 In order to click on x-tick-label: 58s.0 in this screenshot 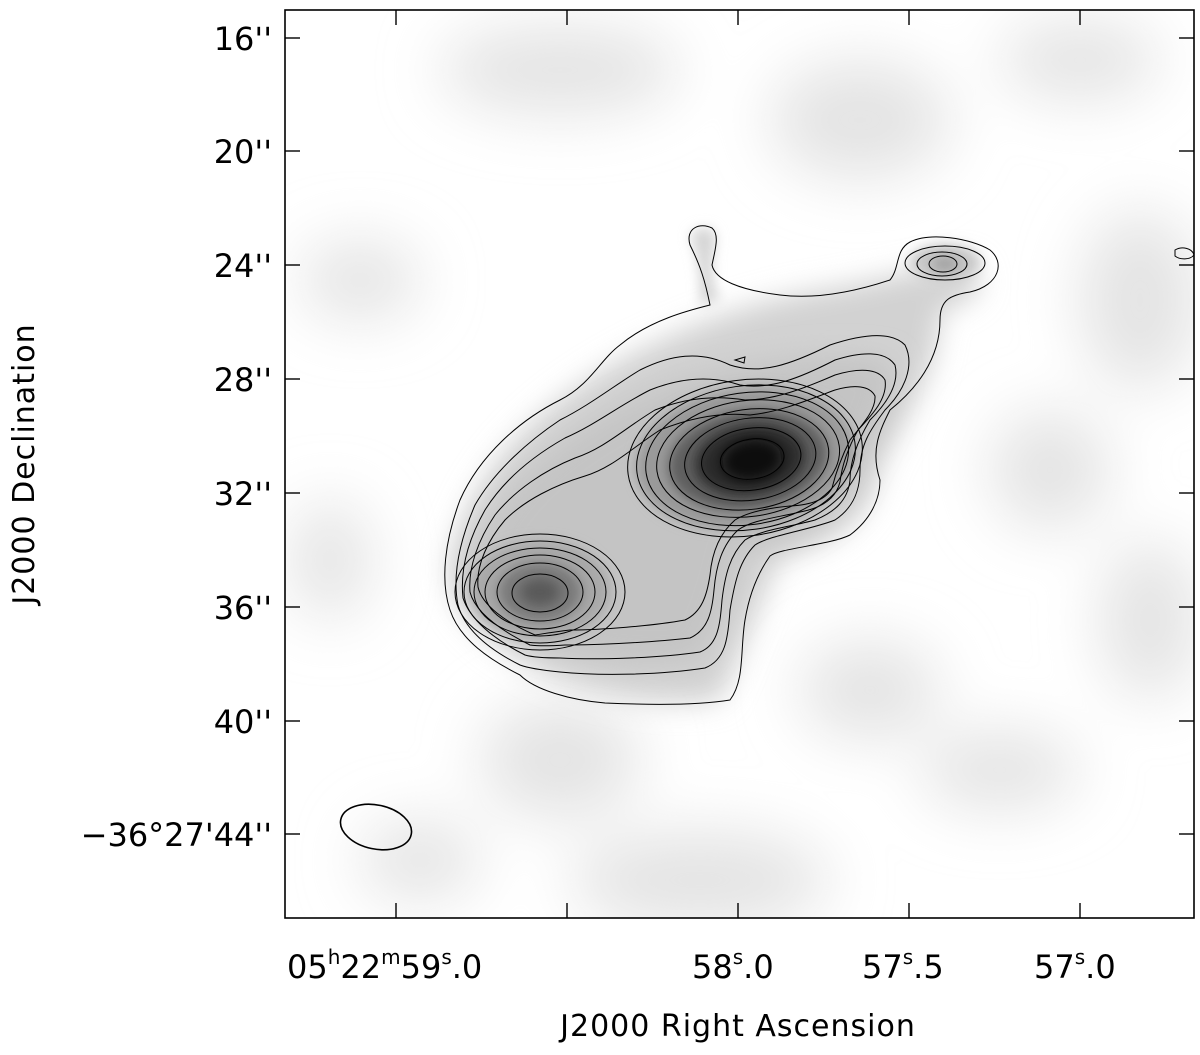, I will do `click(733, 965)`.